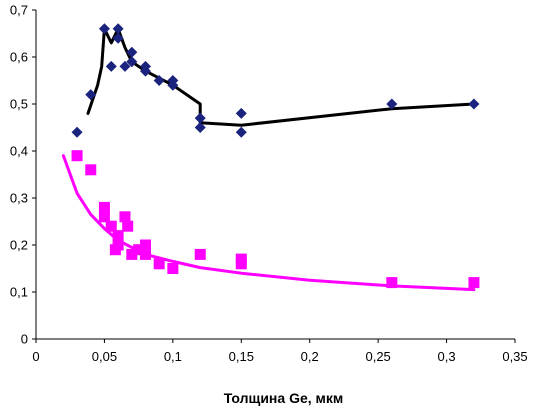  Describe the element at coordinates (377, 356) in the screenshot. I see `x-tick-label: 0,25` at that location.